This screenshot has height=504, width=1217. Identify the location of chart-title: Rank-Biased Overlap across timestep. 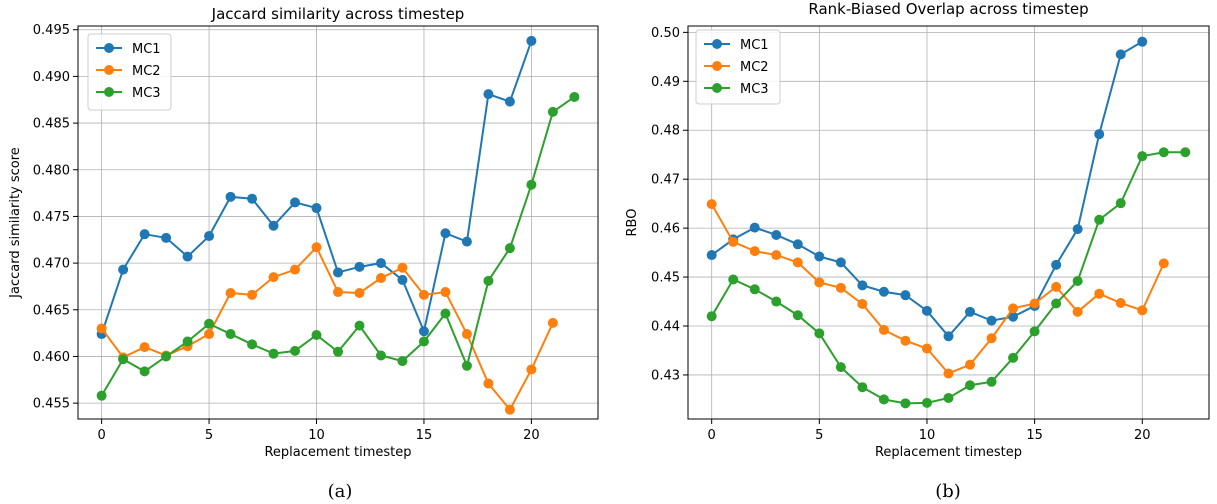
(948, 9).